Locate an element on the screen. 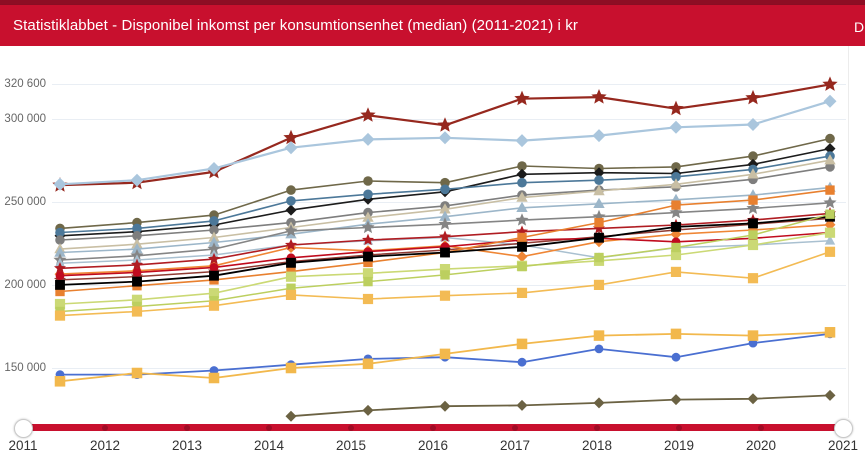  series-yellow-square-mid is located at coordinates (445, 283).